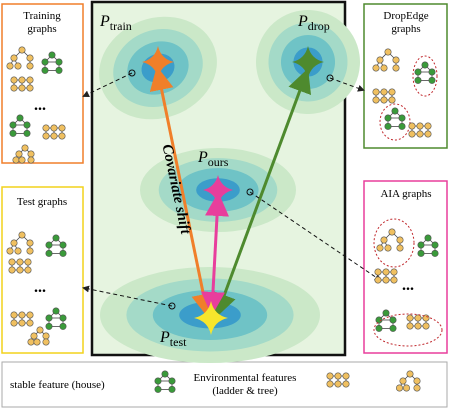  What do you see at coordinates (42, 22) in the screenshot?
I see `panel-title: Training graphs` at bounding box center [42, 22].